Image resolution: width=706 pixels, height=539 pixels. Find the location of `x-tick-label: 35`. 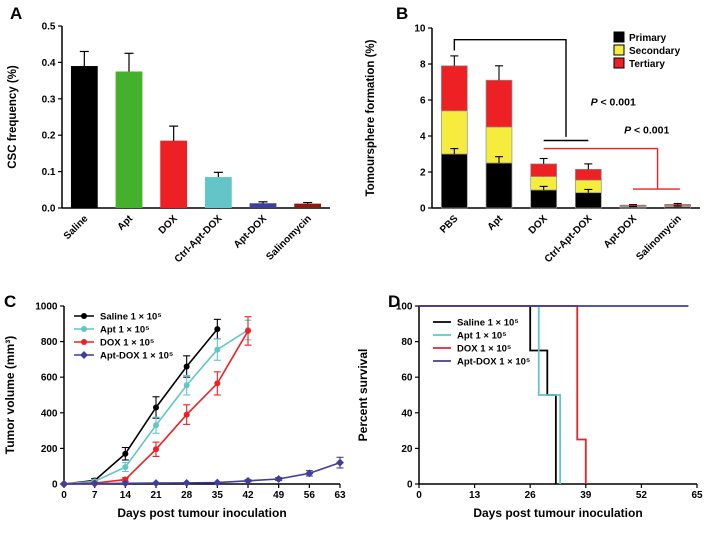

x-tick-label: 35 is located at coordinates (218, 495).